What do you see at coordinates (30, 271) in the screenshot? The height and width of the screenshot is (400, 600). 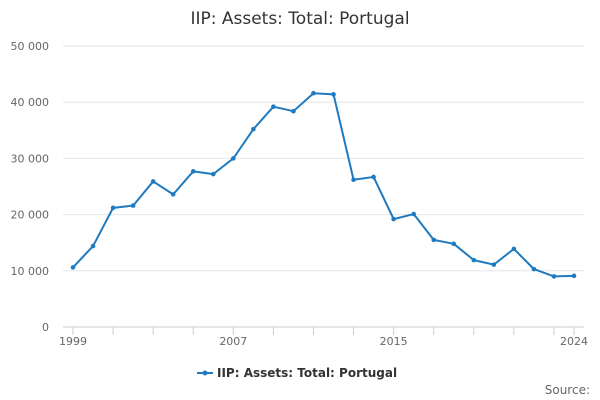 I see `y-tick-label: 10 000` at bounding box center [30, 271].